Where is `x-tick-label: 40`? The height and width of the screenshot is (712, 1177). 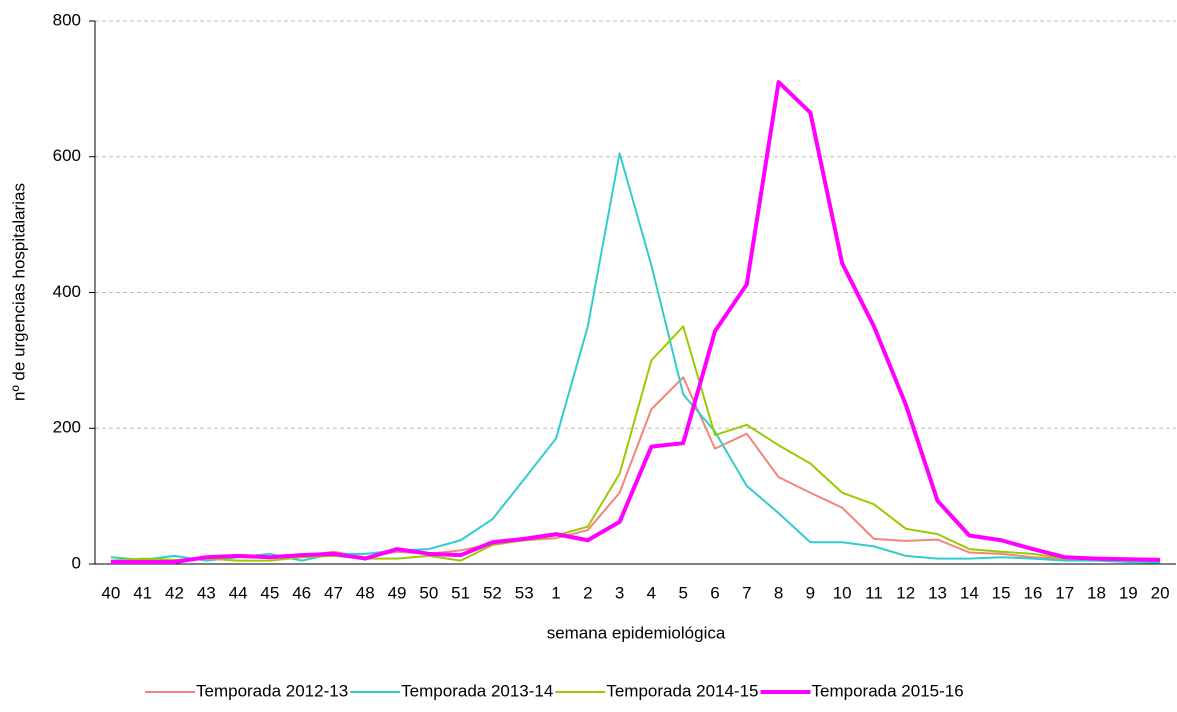
x-tick-label: 40 is located at coordinates (110, 592).